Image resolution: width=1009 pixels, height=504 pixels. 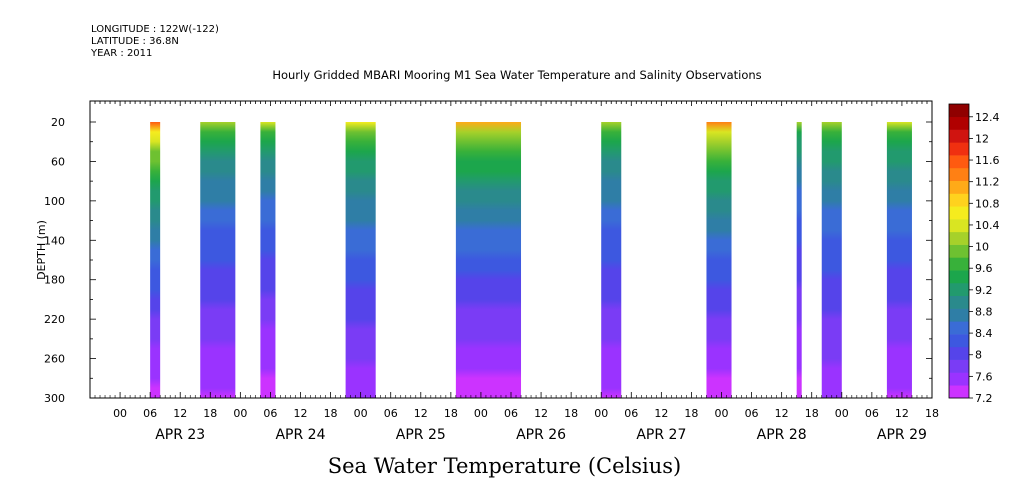 I want to click on y-tick-label: 20, so click(x=58, y=122).